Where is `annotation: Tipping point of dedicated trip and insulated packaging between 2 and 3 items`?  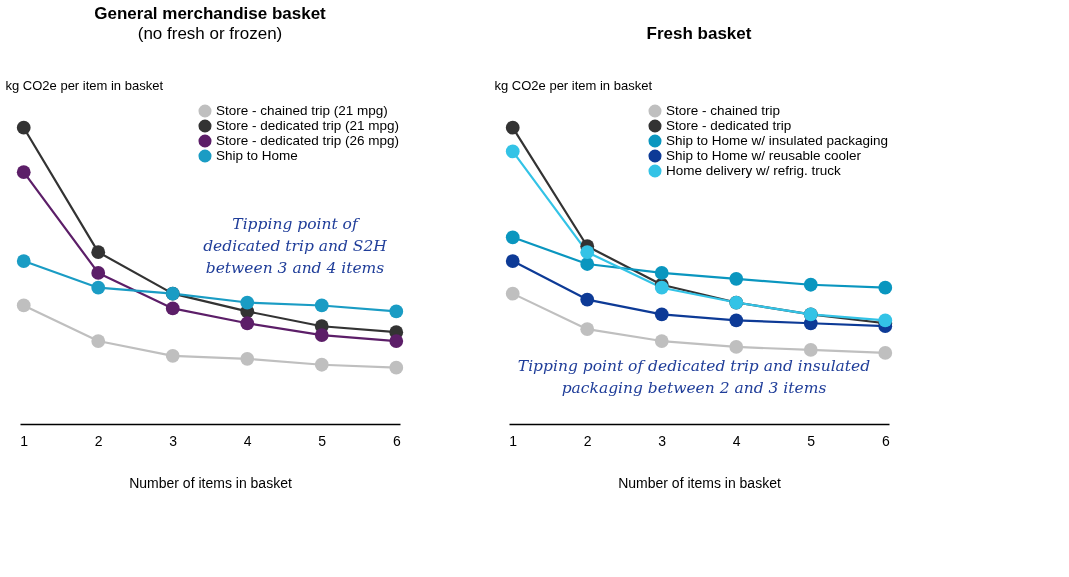
annotation: Tipping point of dedicated trip and insulated packaging between 2 and 3 items is located at coordinates (694, 377).